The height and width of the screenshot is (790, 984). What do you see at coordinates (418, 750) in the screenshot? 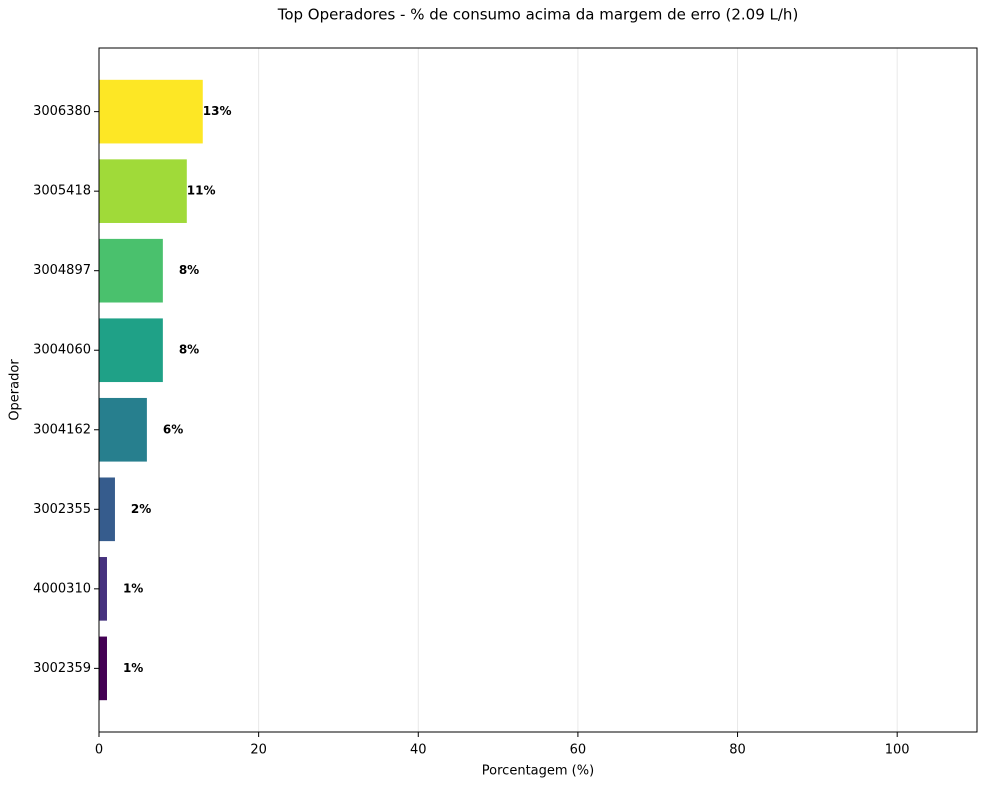
I see `x-tick-label: 40` at bounding box center [418, 750].